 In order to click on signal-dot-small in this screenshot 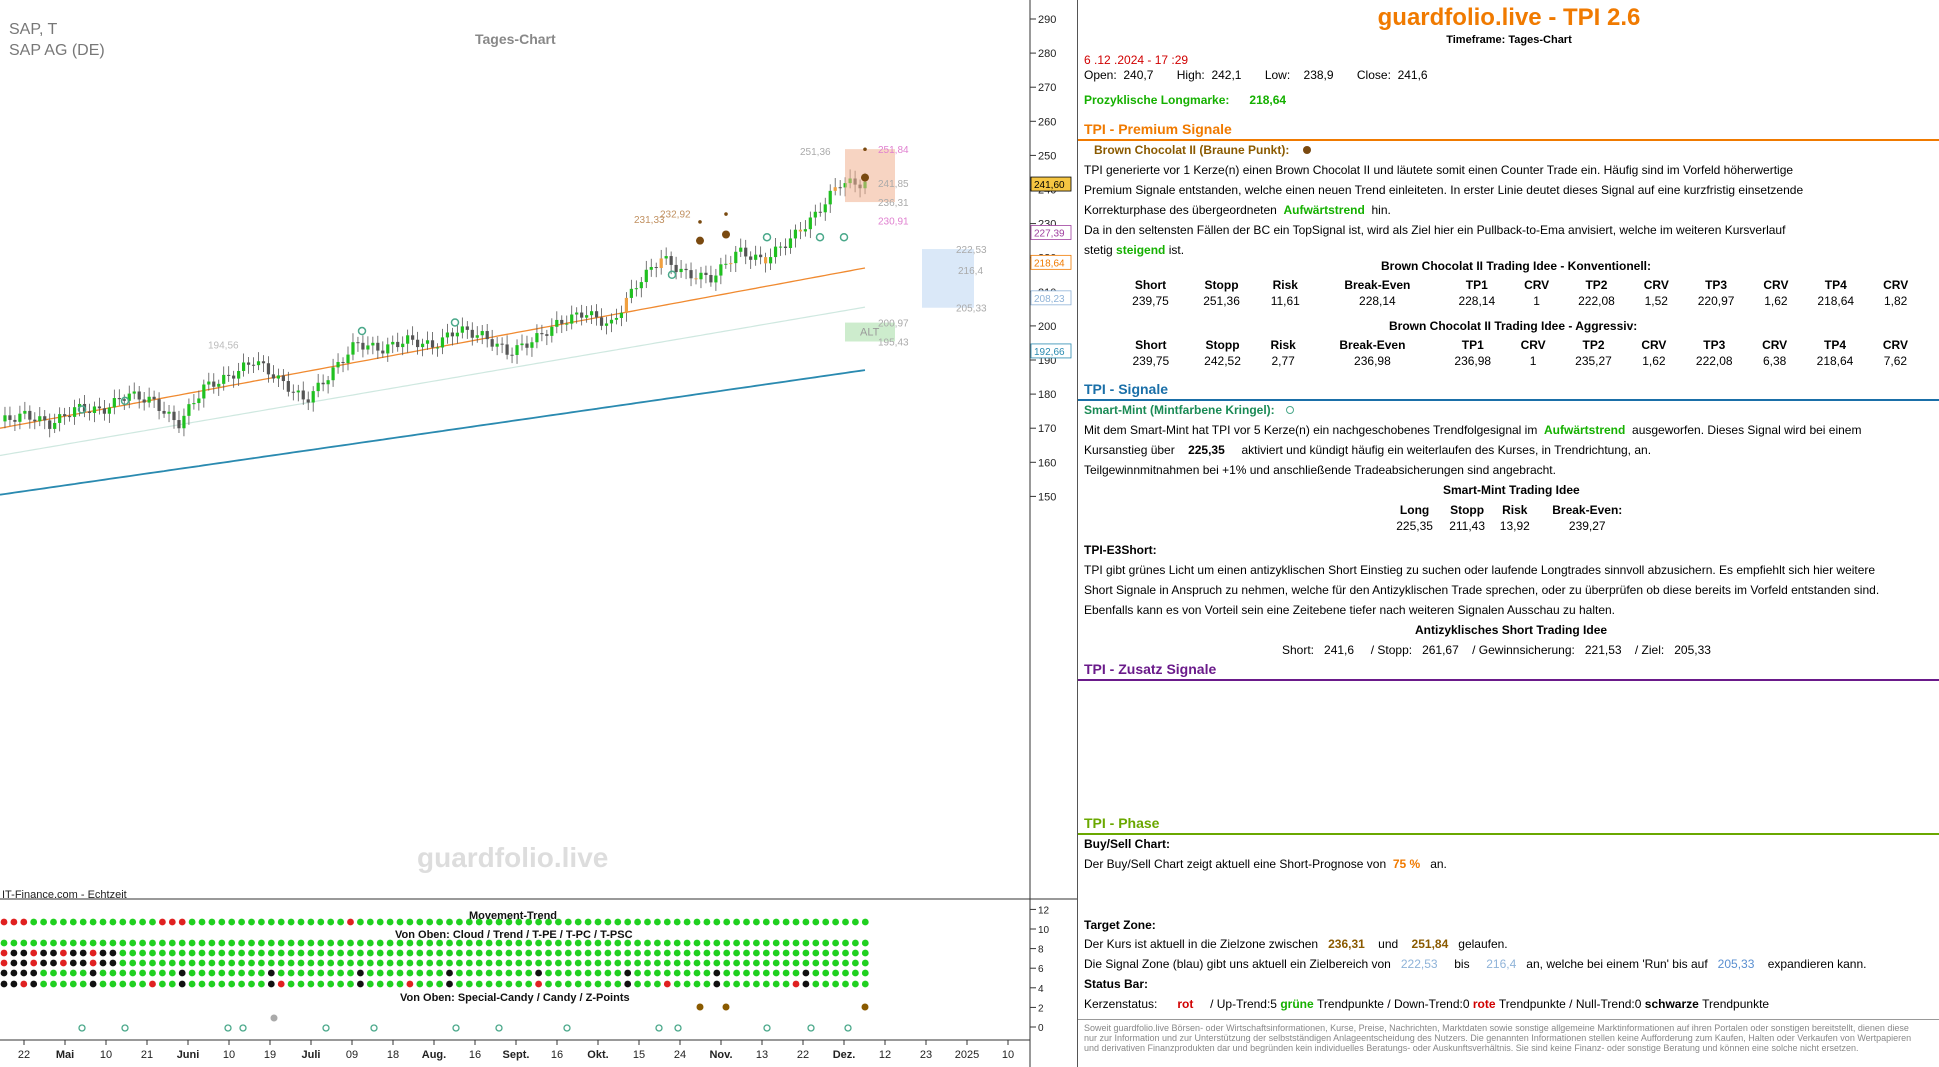, I will do `click(726, 214)`.